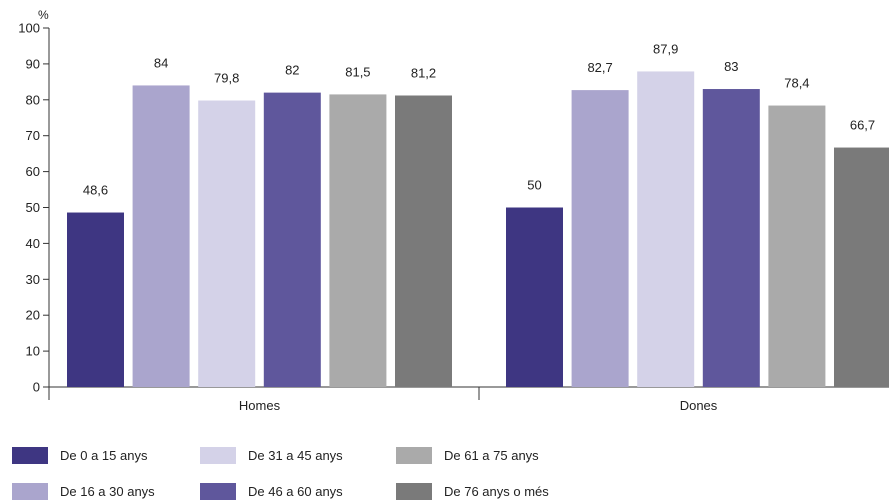 This screenshot has width=889, height=500. I want to click on legend-label: De 46 a 60 anys, so click(295, 491).